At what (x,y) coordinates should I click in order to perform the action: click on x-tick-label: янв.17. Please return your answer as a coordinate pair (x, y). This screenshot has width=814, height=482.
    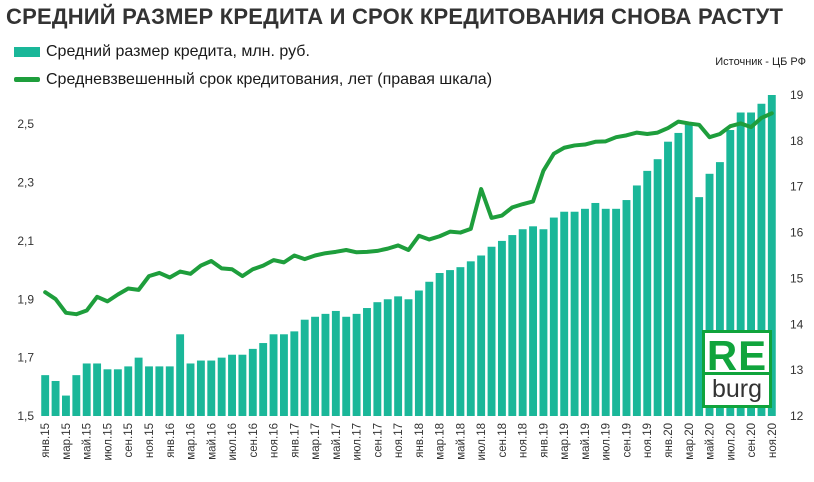
    Looking at the image, I should click on (295, 440).